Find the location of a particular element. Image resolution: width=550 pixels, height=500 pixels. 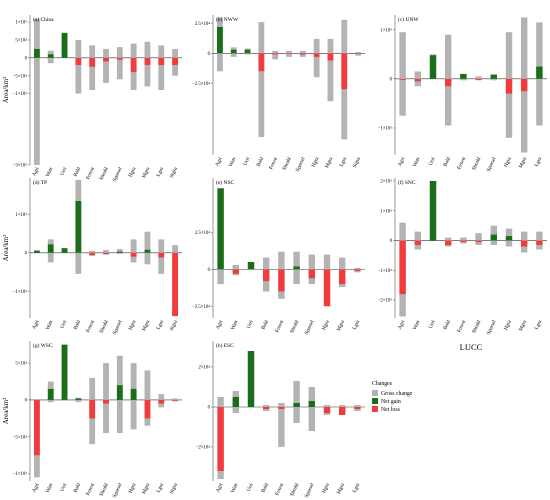

panel-title: (e) NSC is located at coordinates (225, 182).